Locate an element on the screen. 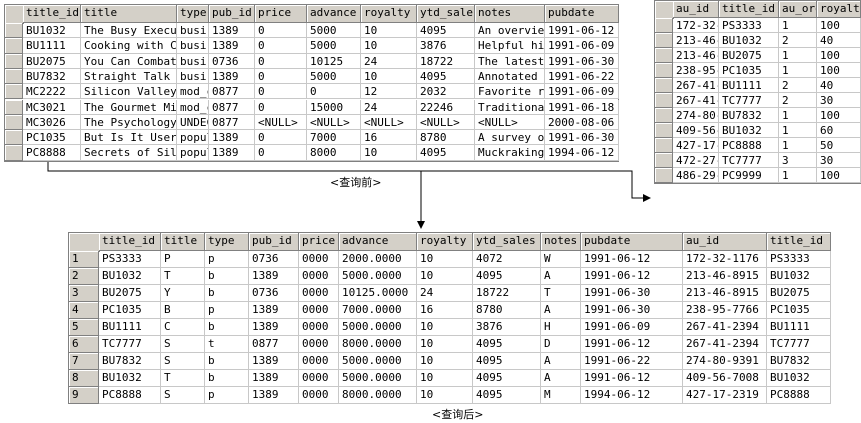  cell: 274-80-9391 is located at coordinates (725, 361).